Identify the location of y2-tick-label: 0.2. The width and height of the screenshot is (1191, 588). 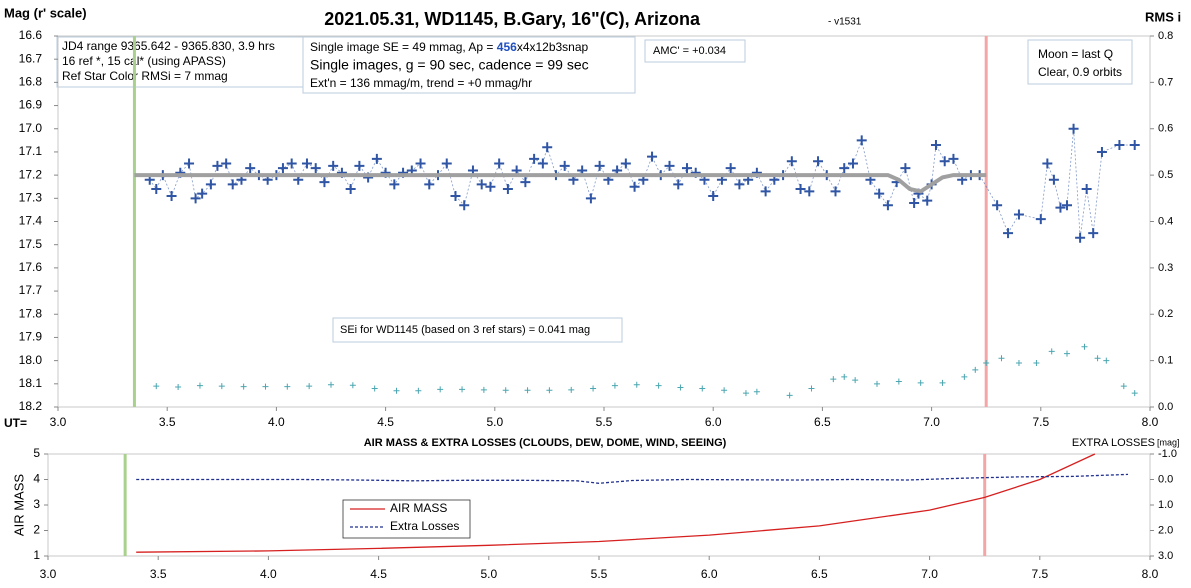
(1165, 314).